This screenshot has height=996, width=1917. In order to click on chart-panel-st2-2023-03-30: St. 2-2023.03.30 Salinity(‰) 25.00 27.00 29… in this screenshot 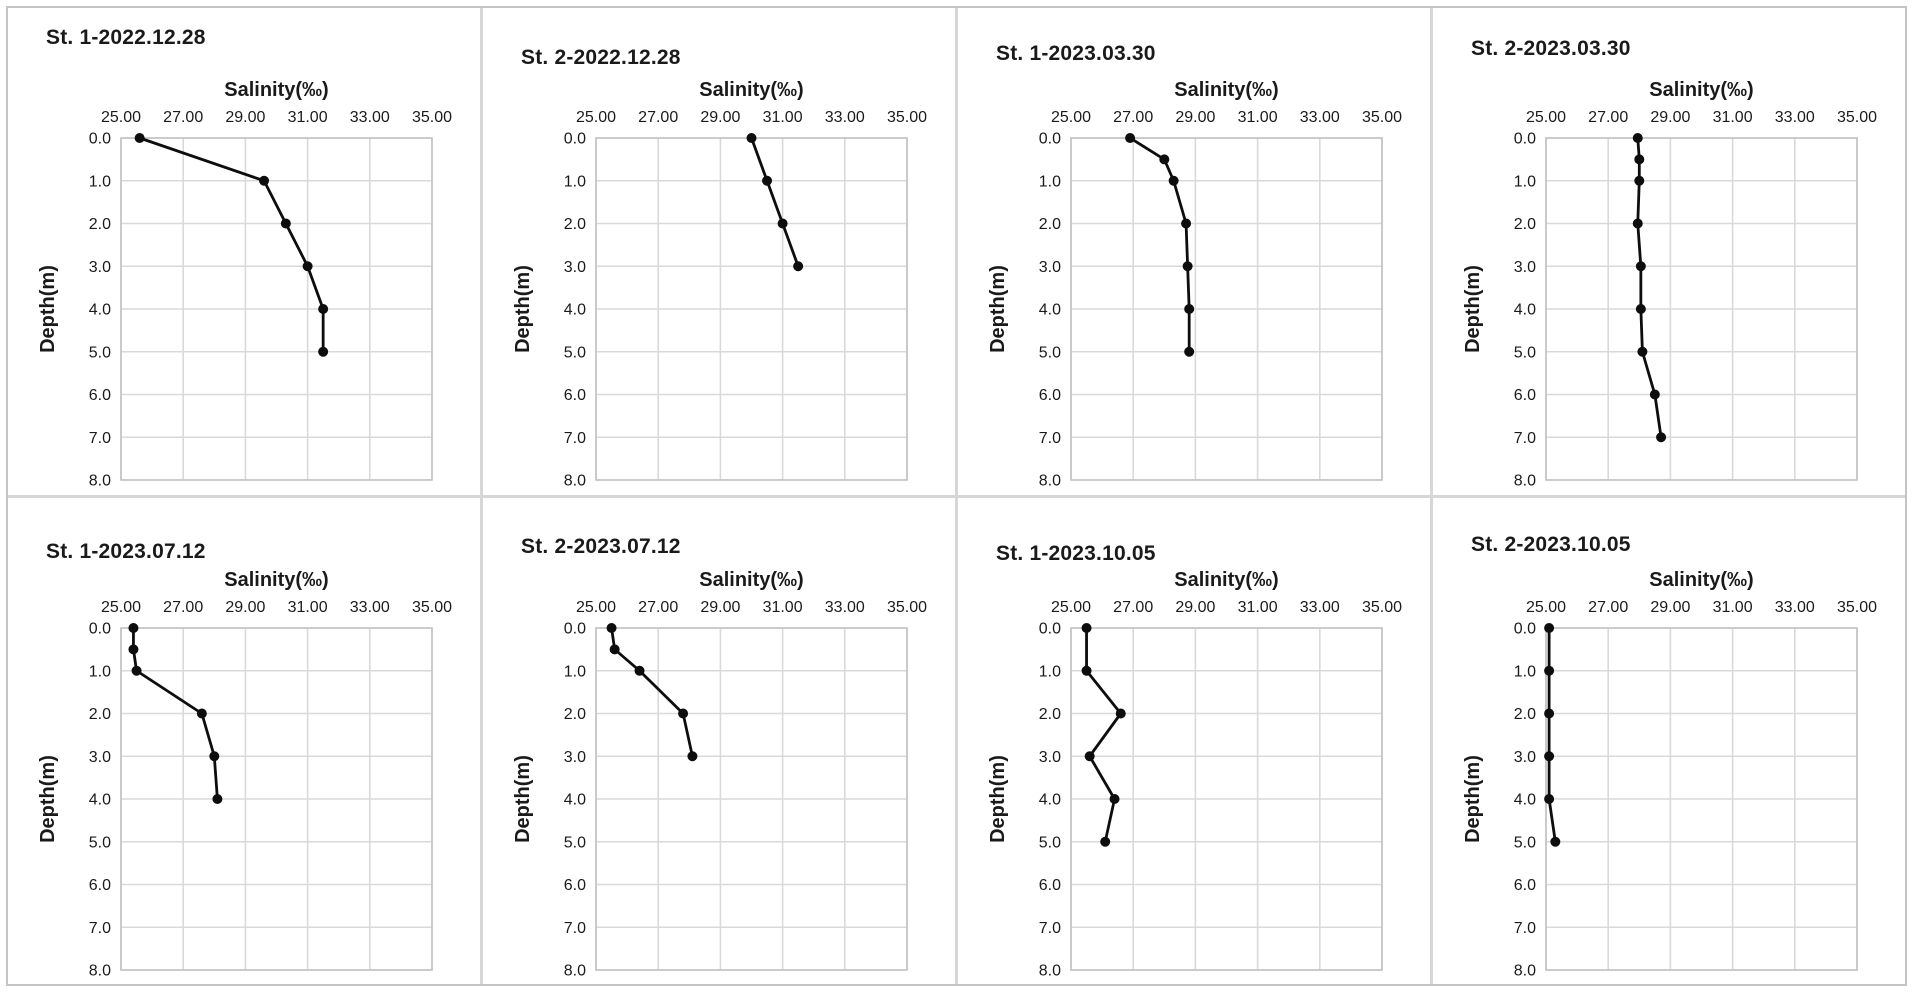, I will do `click(1669, 251)`.